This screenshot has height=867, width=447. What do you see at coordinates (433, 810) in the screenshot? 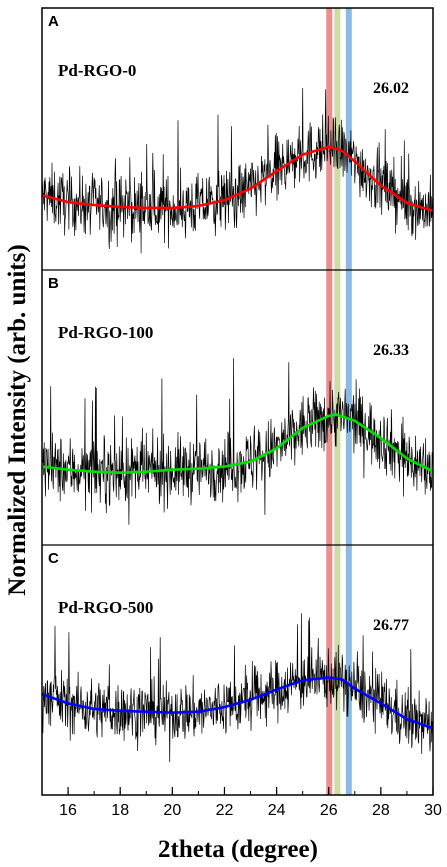
I see `x-tick-label: 30` at bounding box center [433, 810].